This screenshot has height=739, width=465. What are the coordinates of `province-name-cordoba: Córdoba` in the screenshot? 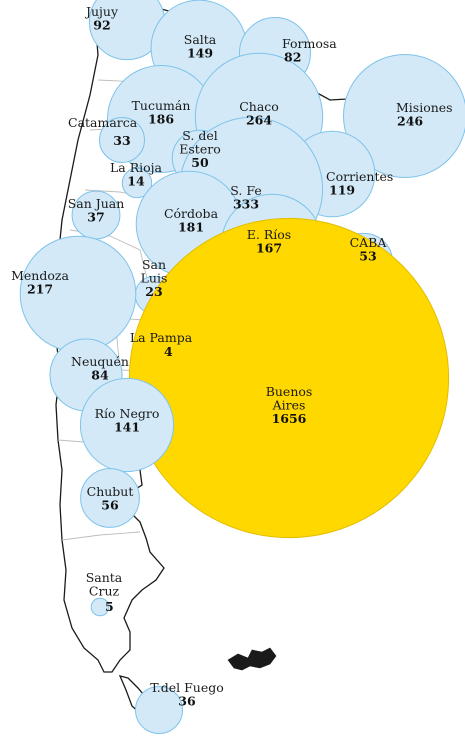 It's located at (191, 213).